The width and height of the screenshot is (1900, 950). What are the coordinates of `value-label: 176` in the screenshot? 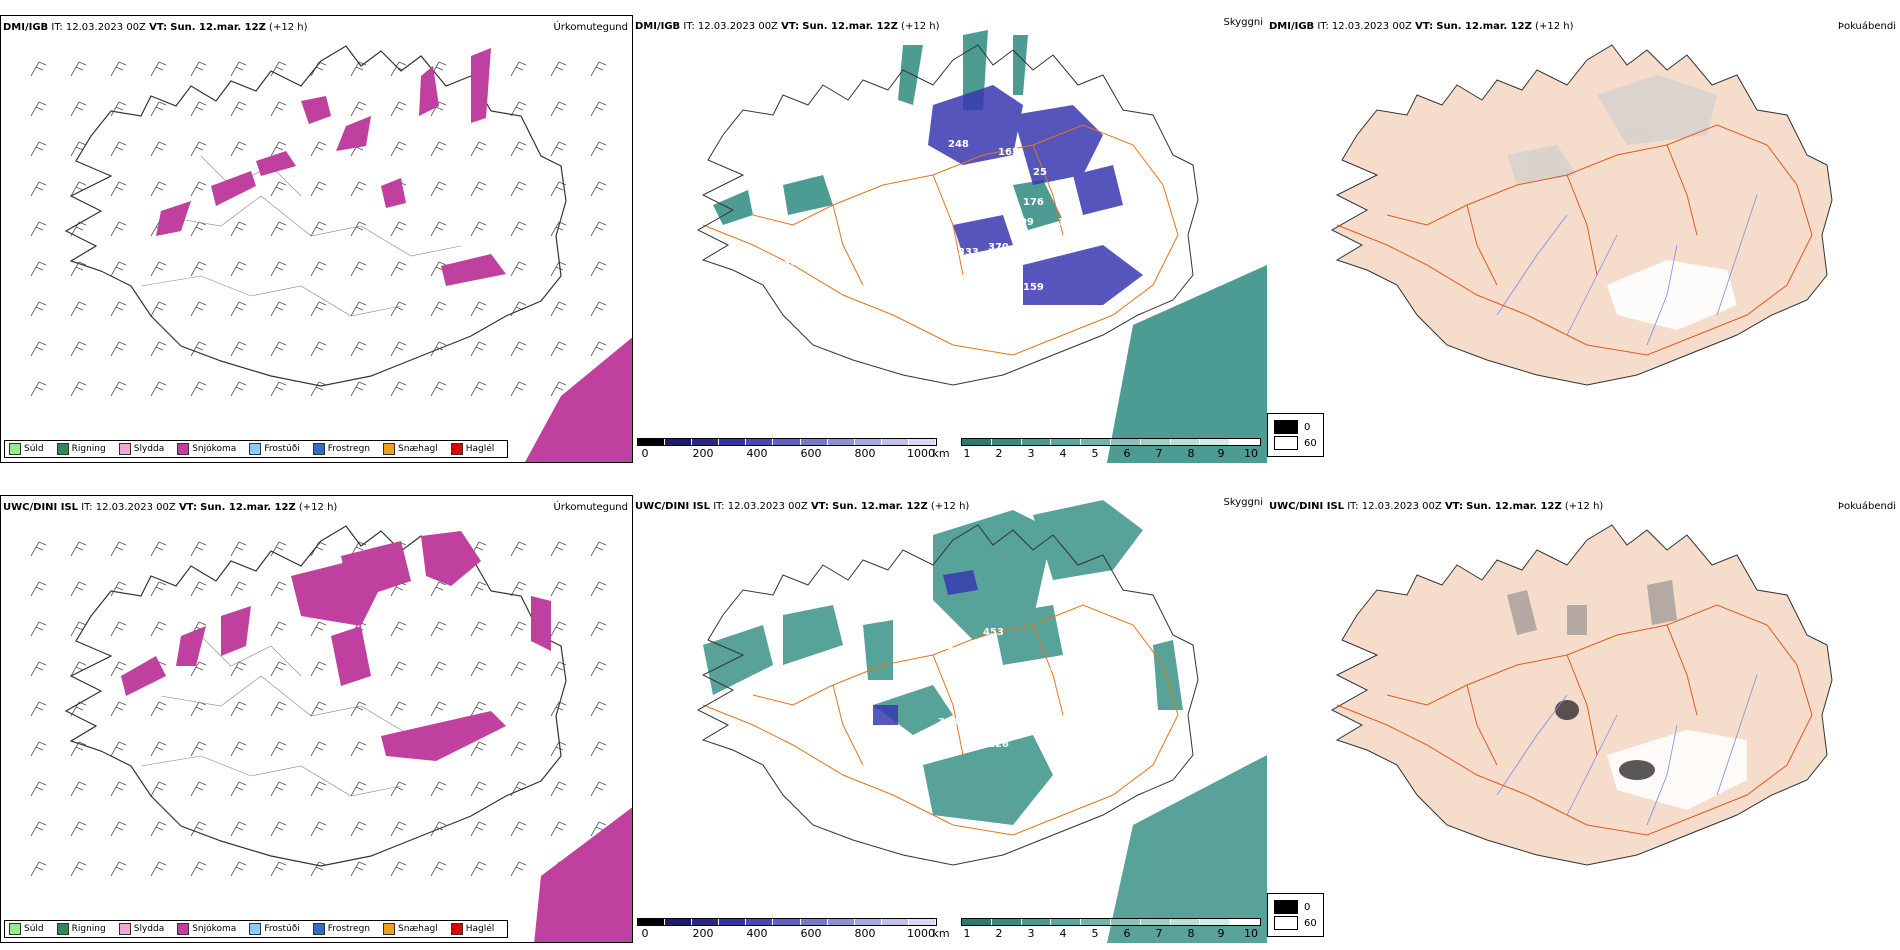 It's located at (1033, 202).